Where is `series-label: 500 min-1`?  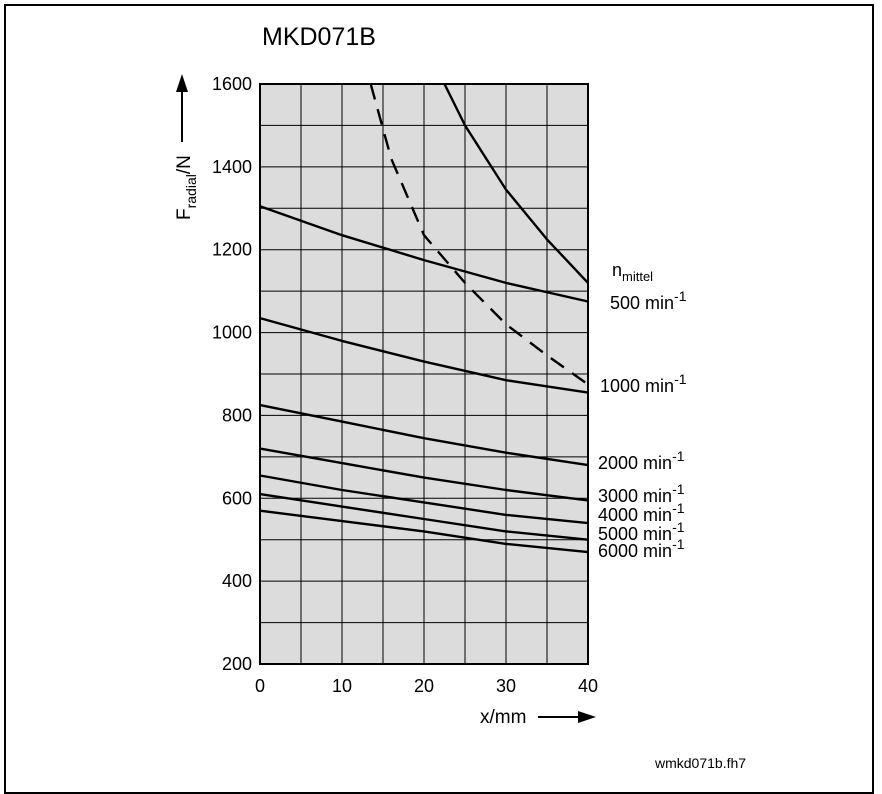
series-label: 500 min-1 is located at coordinates (648, 300).